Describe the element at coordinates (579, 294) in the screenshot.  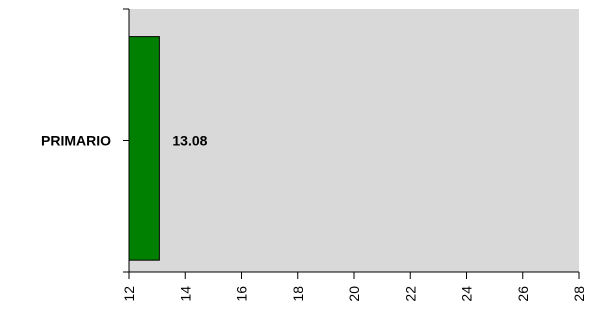
I see `x-tick-label: 28` at that location.